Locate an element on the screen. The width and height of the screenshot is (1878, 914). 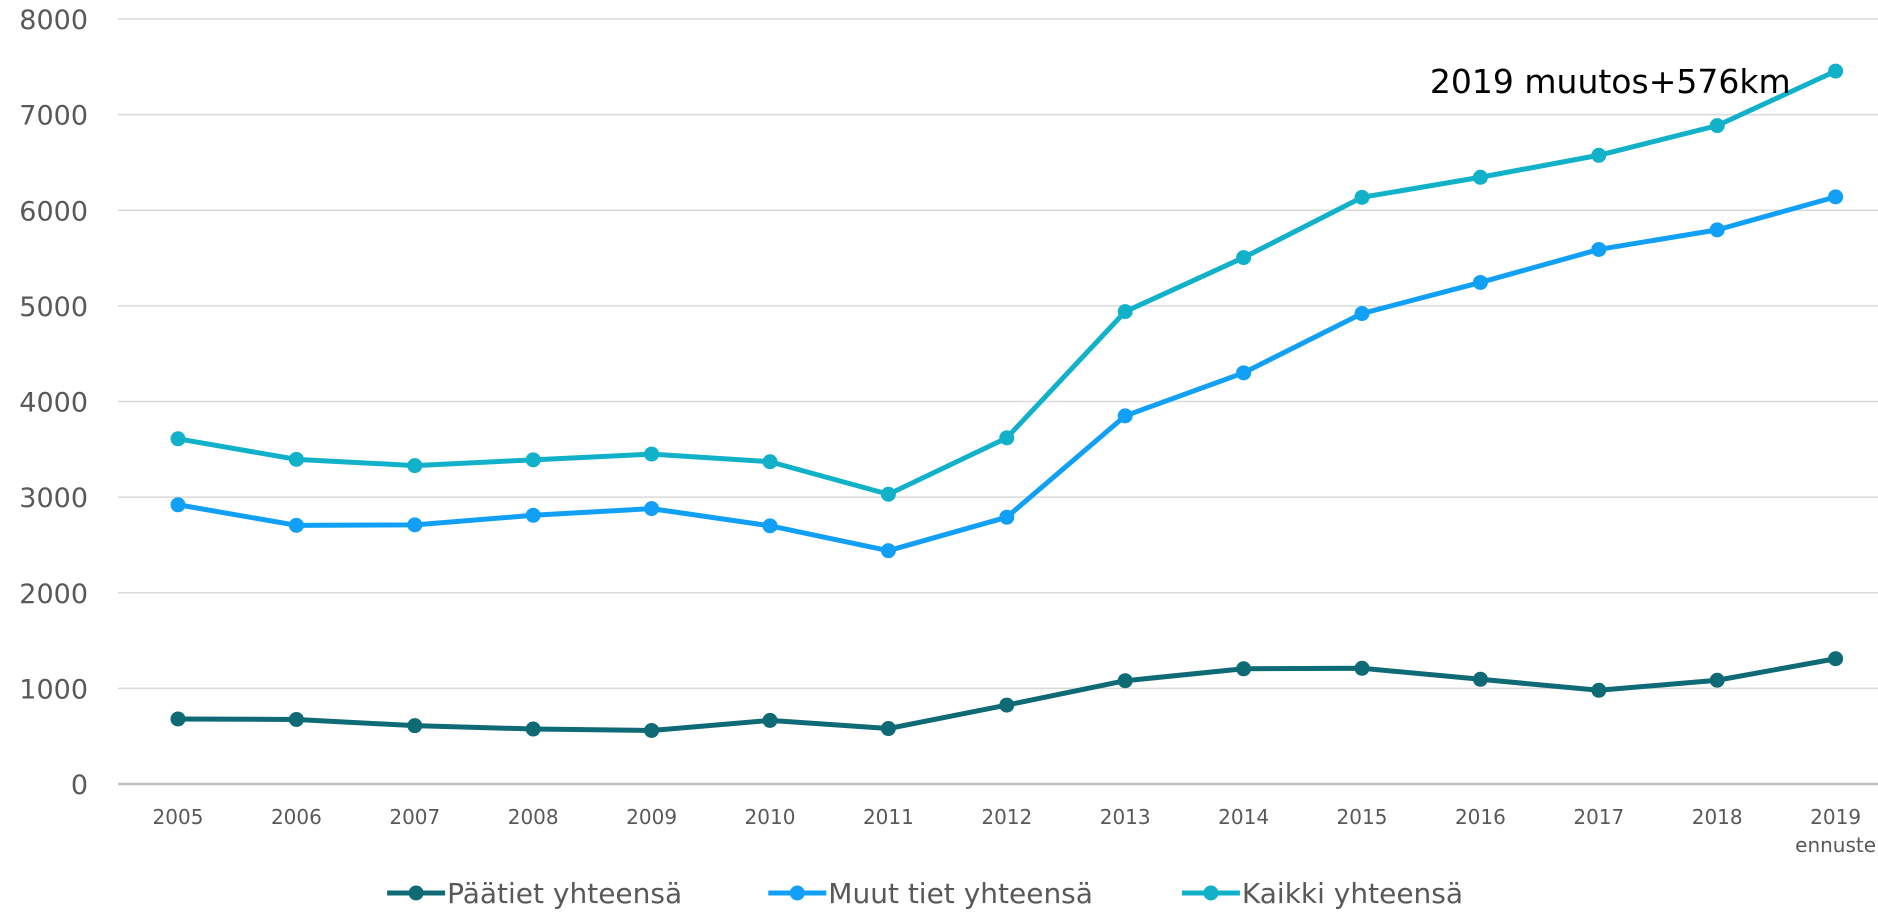
y-tick-label: 2000 is located at coordinates (53, 594).